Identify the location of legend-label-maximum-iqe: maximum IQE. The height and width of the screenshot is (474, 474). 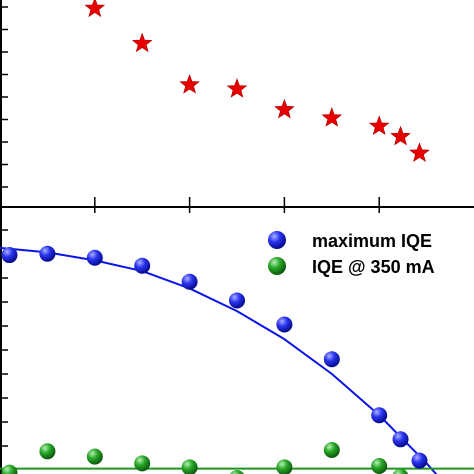
(372, 241).